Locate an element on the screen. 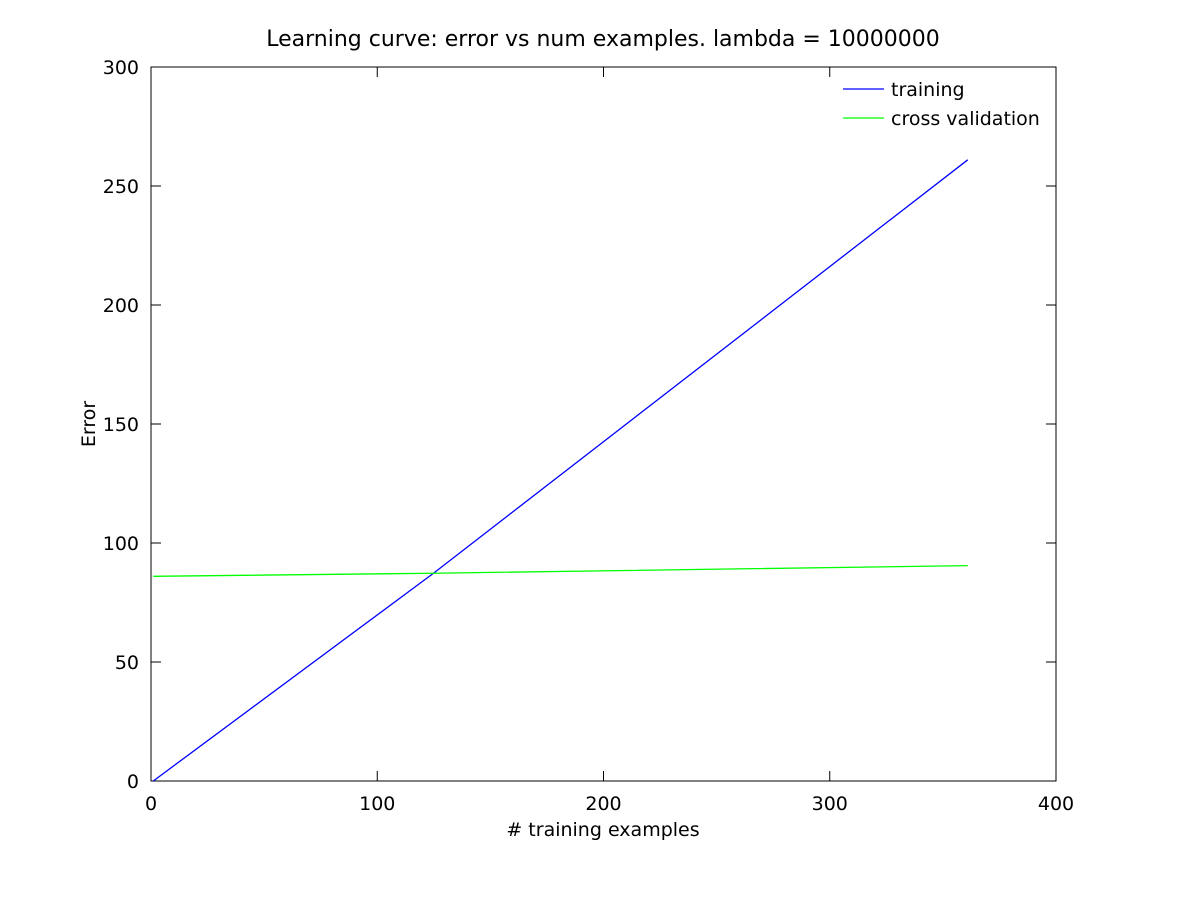 The image size is (1200, 902). y-tick-label: 250 is located at coordinates (121, 187).